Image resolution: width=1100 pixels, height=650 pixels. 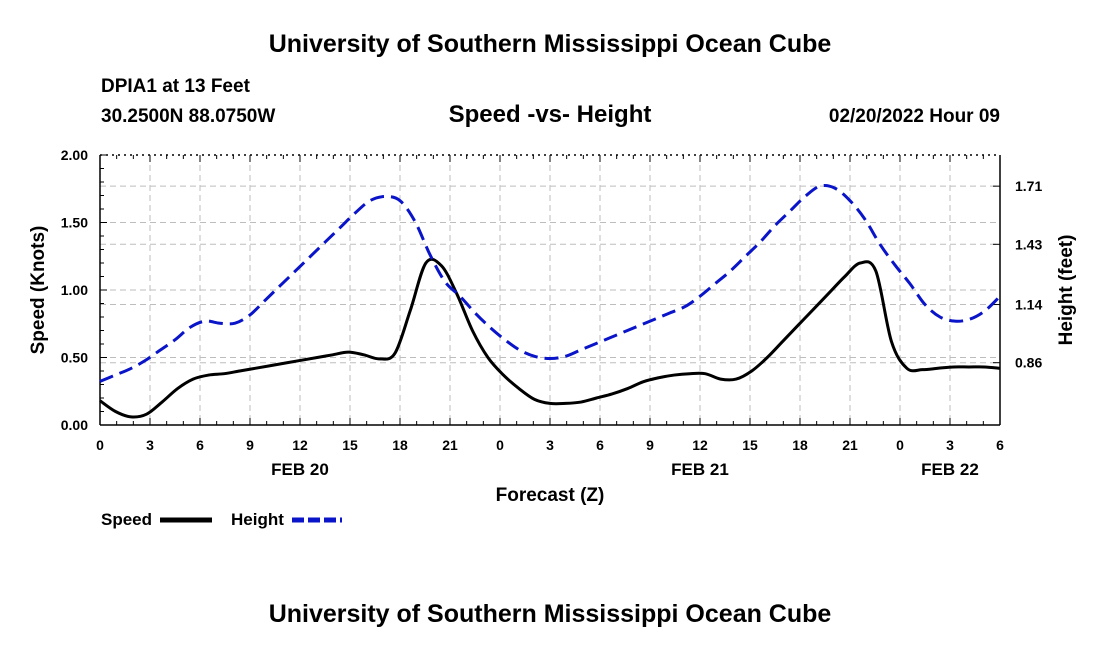 I want to click on x-axis-label: Forecast (Z), so click(x=550, y=495).